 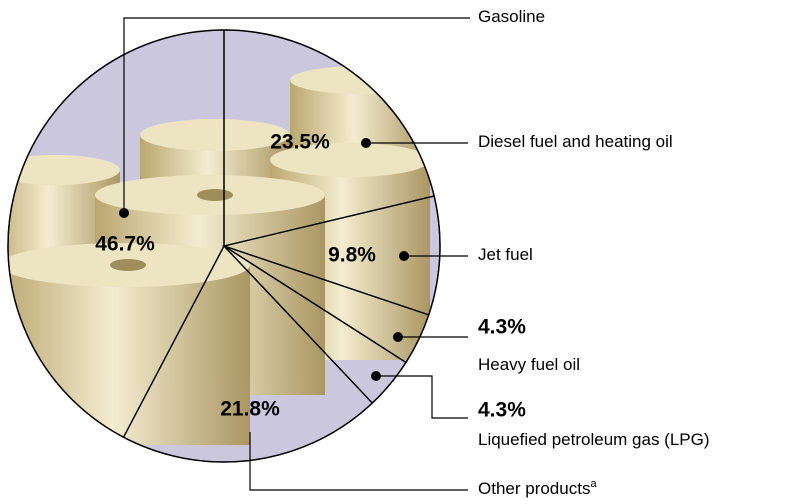 What do you see at coordinates (300, 142) in the screenshot?
I see `value-label: 23.5%` at bounding box center [300, 142].